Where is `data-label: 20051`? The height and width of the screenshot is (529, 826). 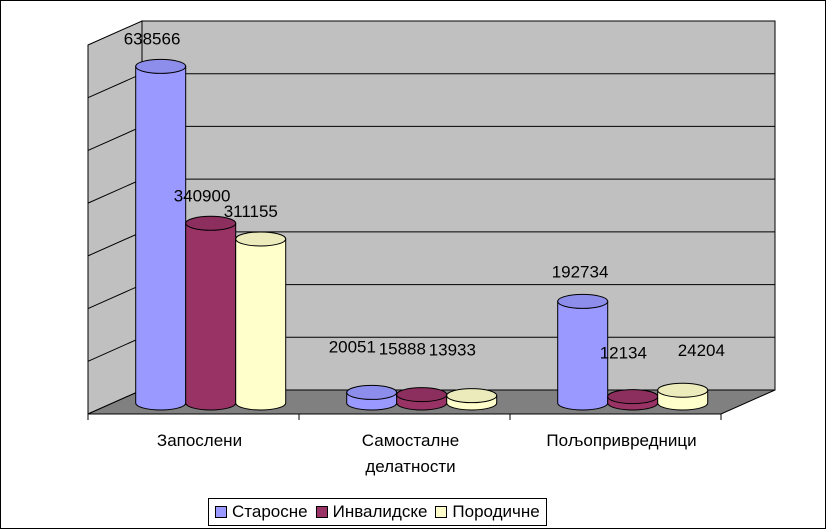 data-label: 20051 is located at coordinates (352, 346).